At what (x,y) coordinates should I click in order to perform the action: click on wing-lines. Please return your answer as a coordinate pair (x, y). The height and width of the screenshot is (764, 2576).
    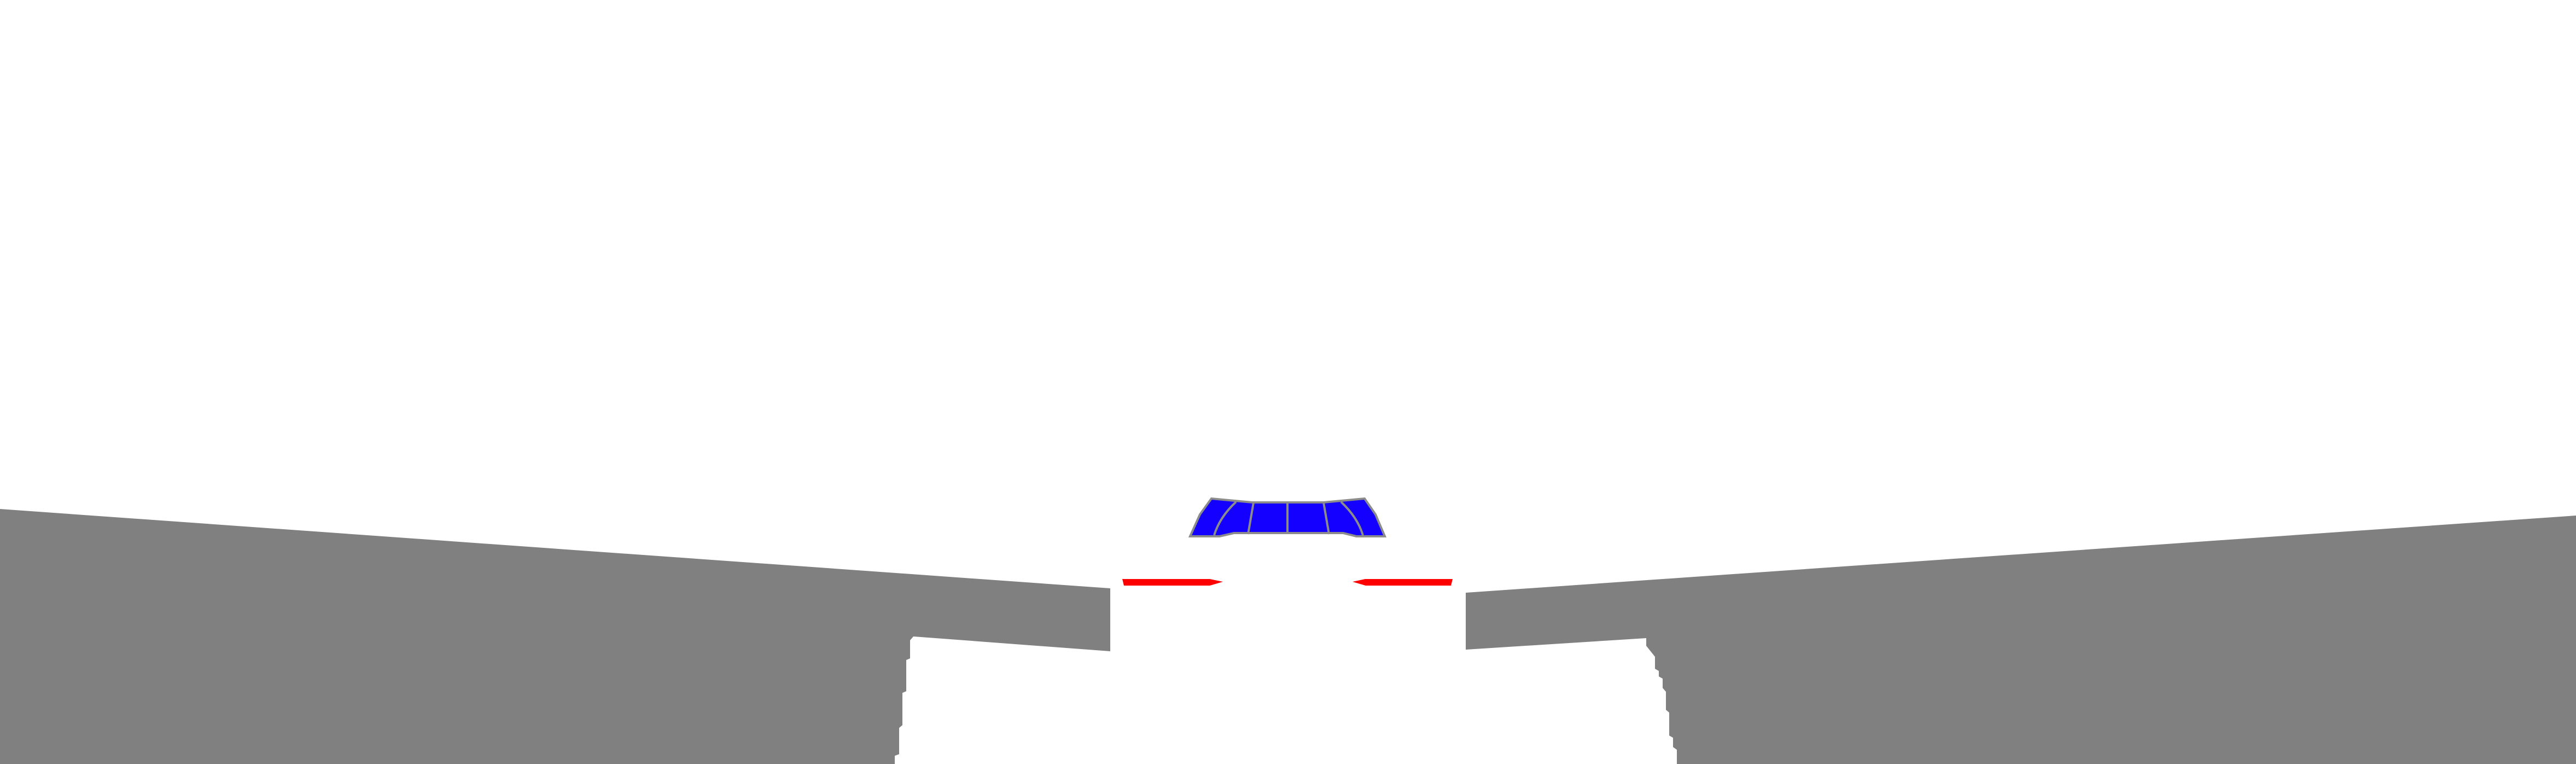
    Looking at the image, I should click on (1288, 518).